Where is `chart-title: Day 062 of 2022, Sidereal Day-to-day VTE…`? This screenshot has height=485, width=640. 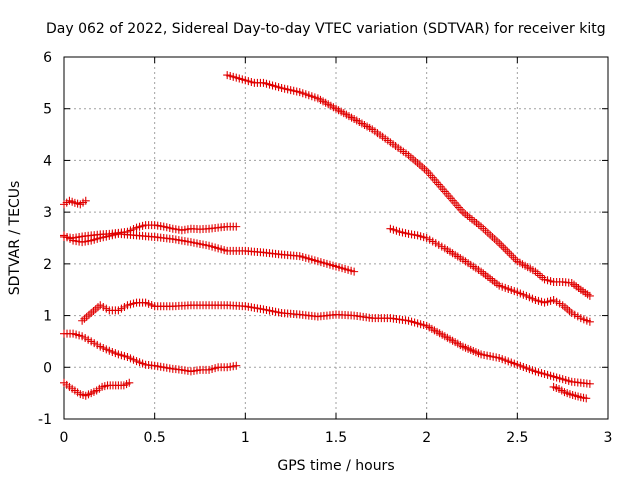
chart-title: Day 062 of 2022, Sidereal Day-to-day VTE… is located at coordinates (326, 29).